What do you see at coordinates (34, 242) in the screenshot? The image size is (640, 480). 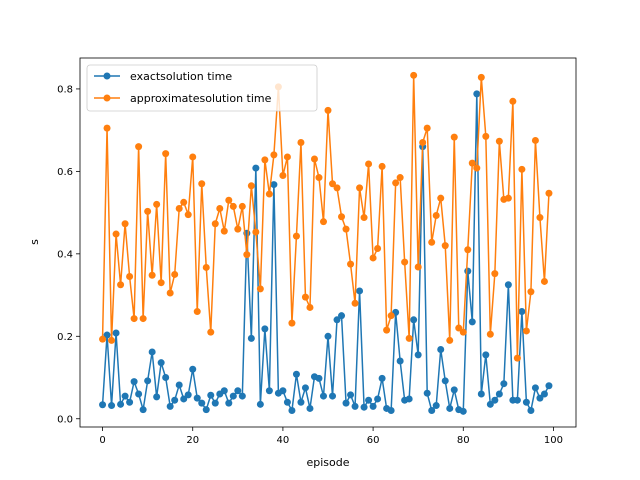 I see `y-axis-label: s` at bounding box center [34, 242].